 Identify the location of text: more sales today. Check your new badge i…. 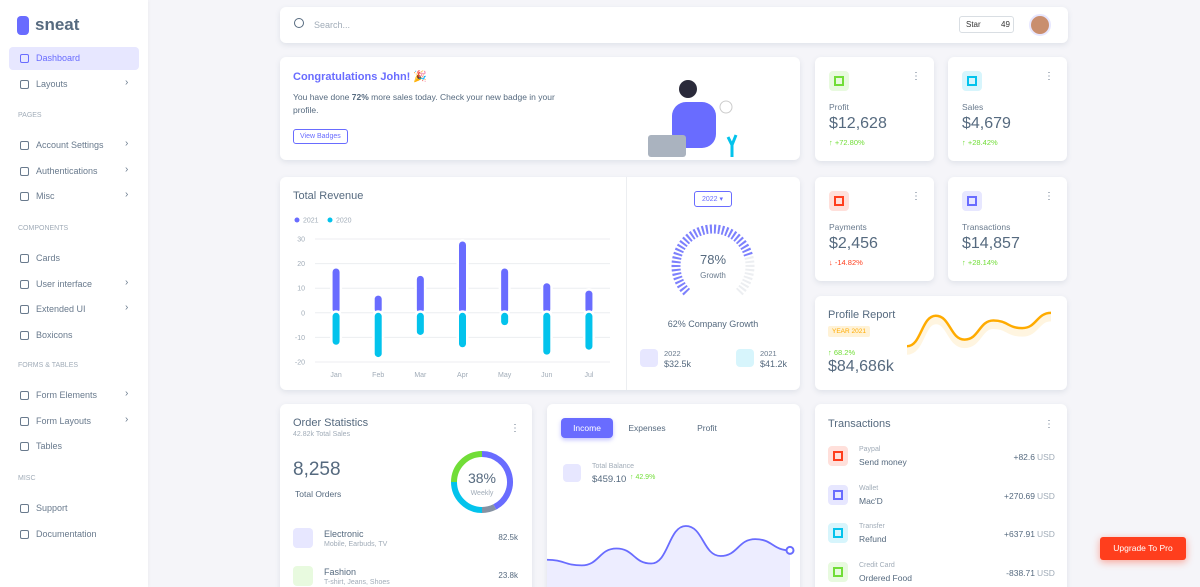
(424, 103).